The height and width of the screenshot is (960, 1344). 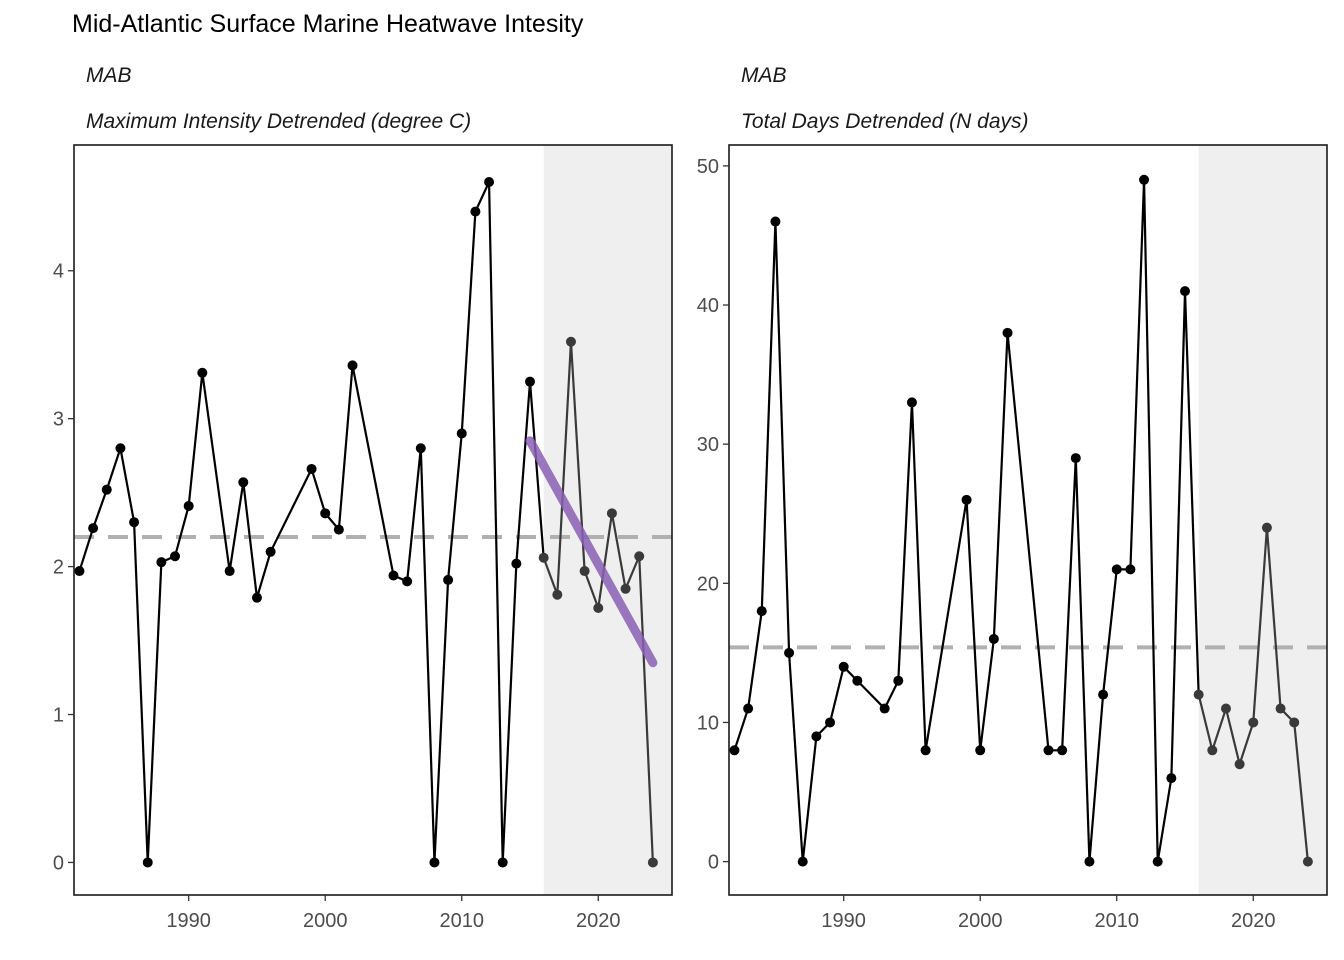 What do you see at coordinates (58, 420) in the screenshot?
I see `left-y-tick-label: 3` at bounding box center [58, 420].